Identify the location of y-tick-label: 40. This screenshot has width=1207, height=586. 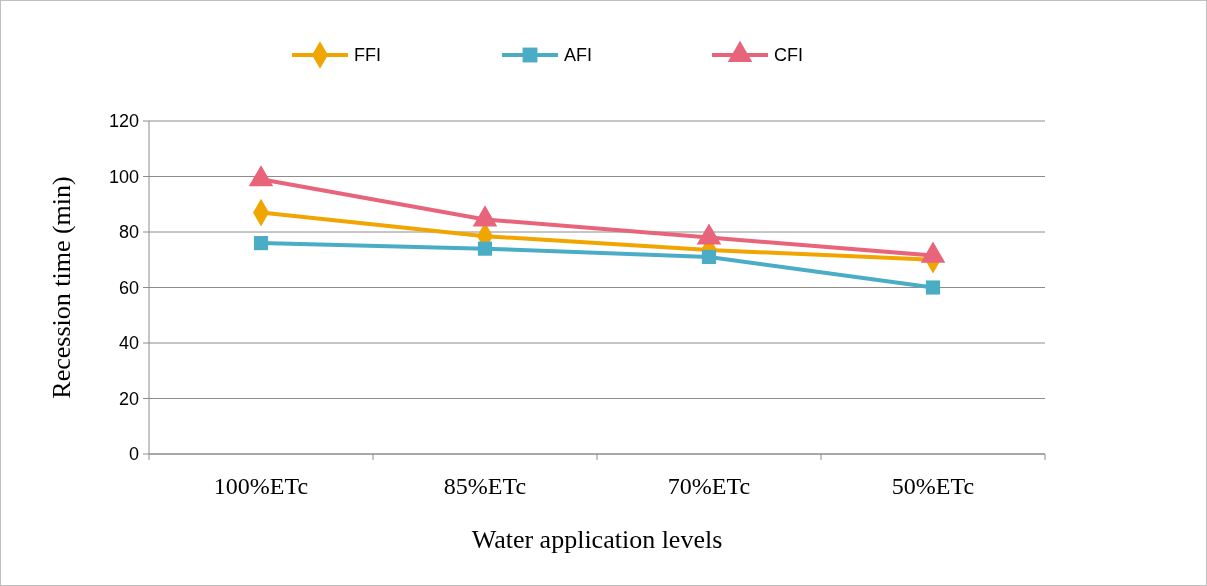
(128, 343).